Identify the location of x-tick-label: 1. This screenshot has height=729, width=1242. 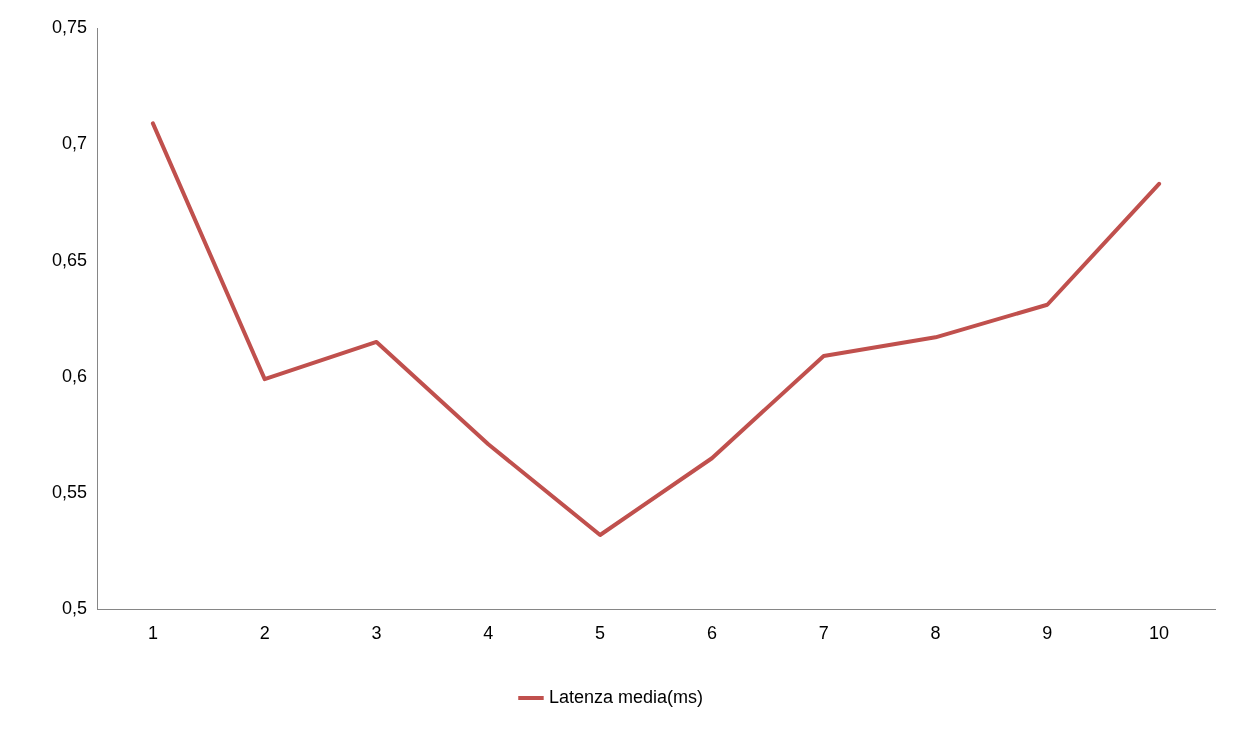
(152, 633).